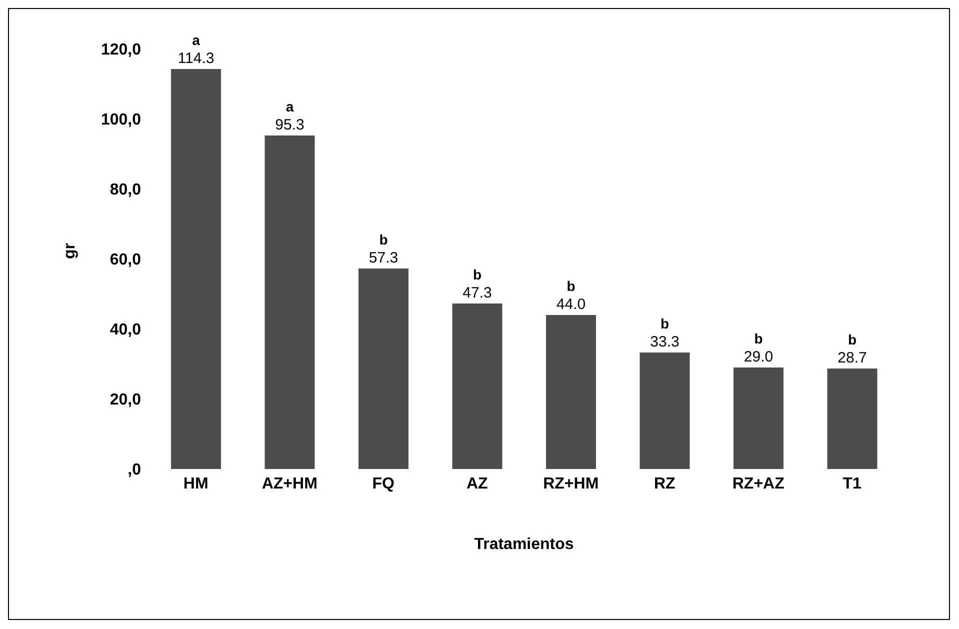  What do you see at coordinates (196, 58) in the screenshot?
I see `data-label: 114.3` at bounding box center [196, 58].